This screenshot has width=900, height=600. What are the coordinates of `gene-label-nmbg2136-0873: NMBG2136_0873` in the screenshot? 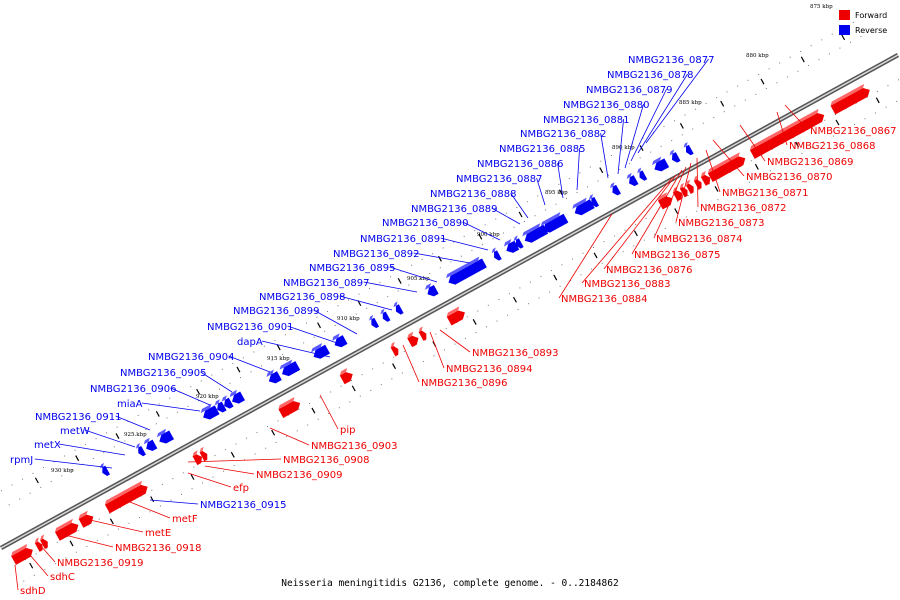 It's located at (721, 223).